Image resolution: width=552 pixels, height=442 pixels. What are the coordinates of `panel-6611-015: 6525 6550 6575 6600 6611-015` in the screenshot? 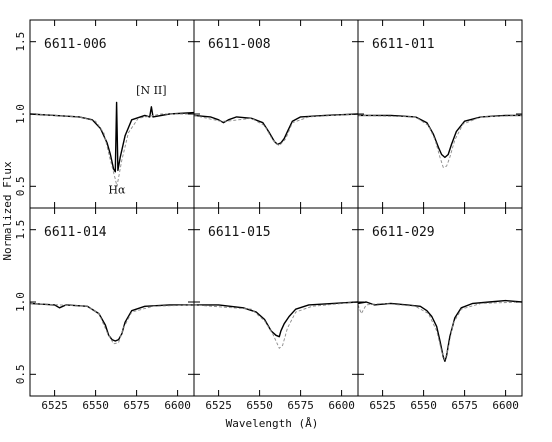 It's located at (276, 309).